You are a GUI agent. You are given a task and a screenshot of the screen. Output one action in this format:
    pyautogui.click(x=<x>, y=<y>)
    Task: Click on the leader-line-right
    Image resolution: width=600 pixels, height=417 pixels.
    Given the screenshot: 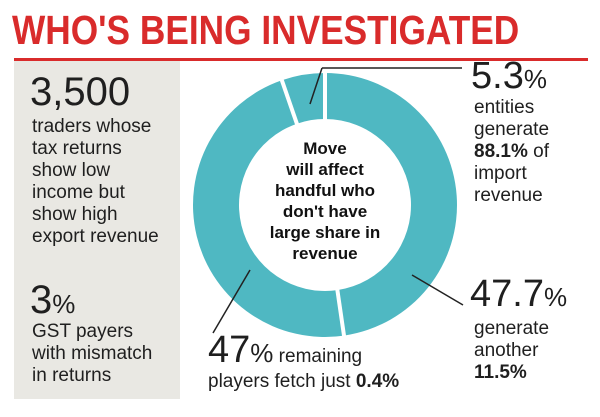 What is the action you would take?
    pyautogui.click(x=437, y=290)
    